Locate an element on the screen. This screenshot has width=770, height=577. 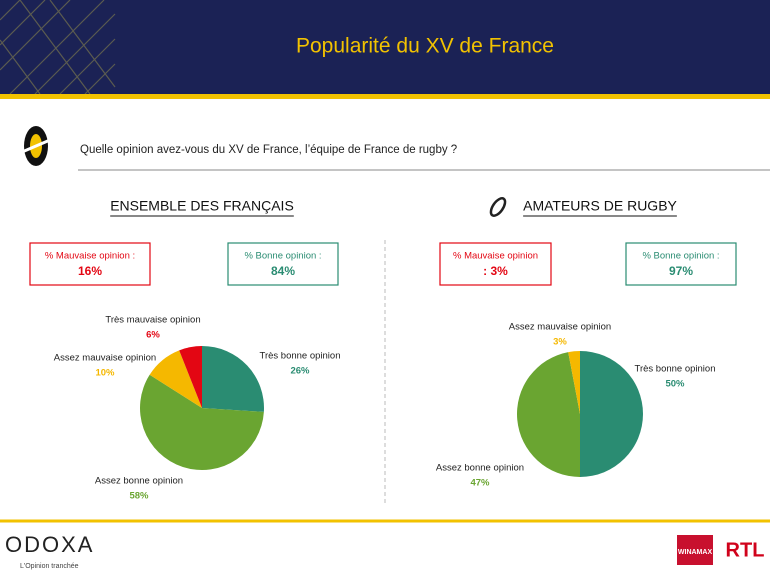
partner-logo: WINAMAX is located at coordinates (695, 552).